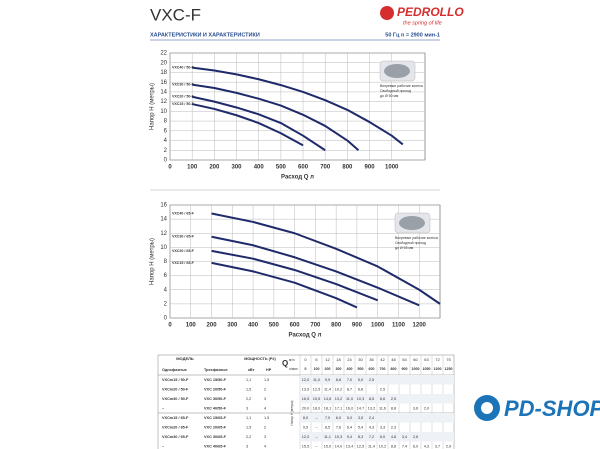 The width and height of the screenshot is (600, 449). Describe the element at coordinates (415, 437) in the screenshot. I see `cell: 2,6` at that location.